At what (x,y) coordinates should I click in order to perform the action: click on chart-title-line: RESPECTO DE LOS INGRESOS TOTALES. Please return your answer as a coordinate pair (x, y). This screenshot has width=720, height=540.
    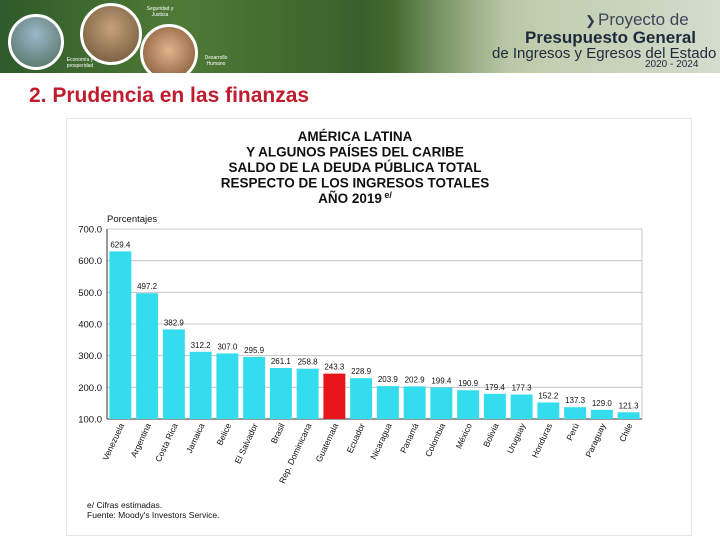
    Looking at the image, I should click on (355, 183).